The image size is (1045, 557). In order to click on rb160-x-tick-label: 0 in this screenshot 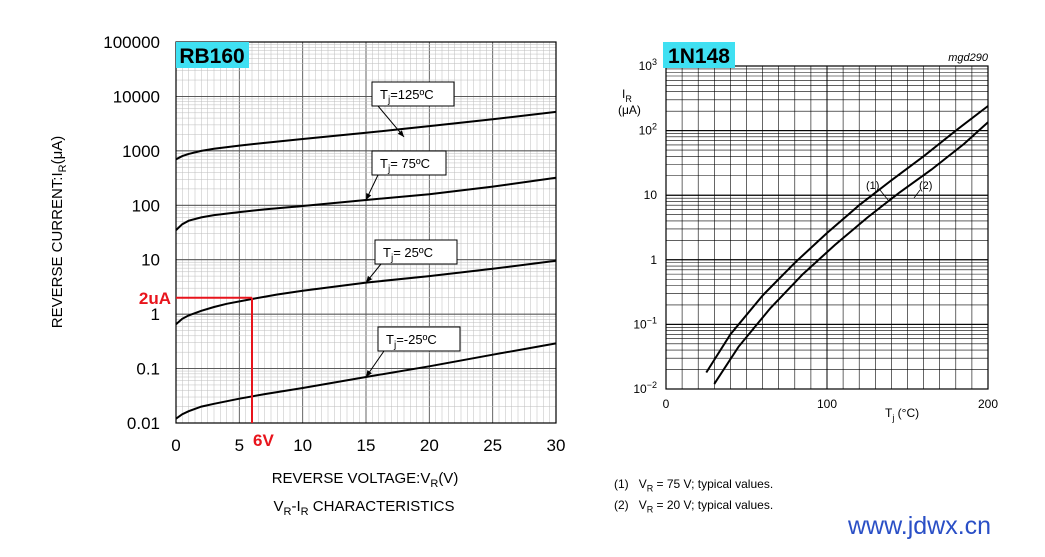, I will do `click(175, 445)`.